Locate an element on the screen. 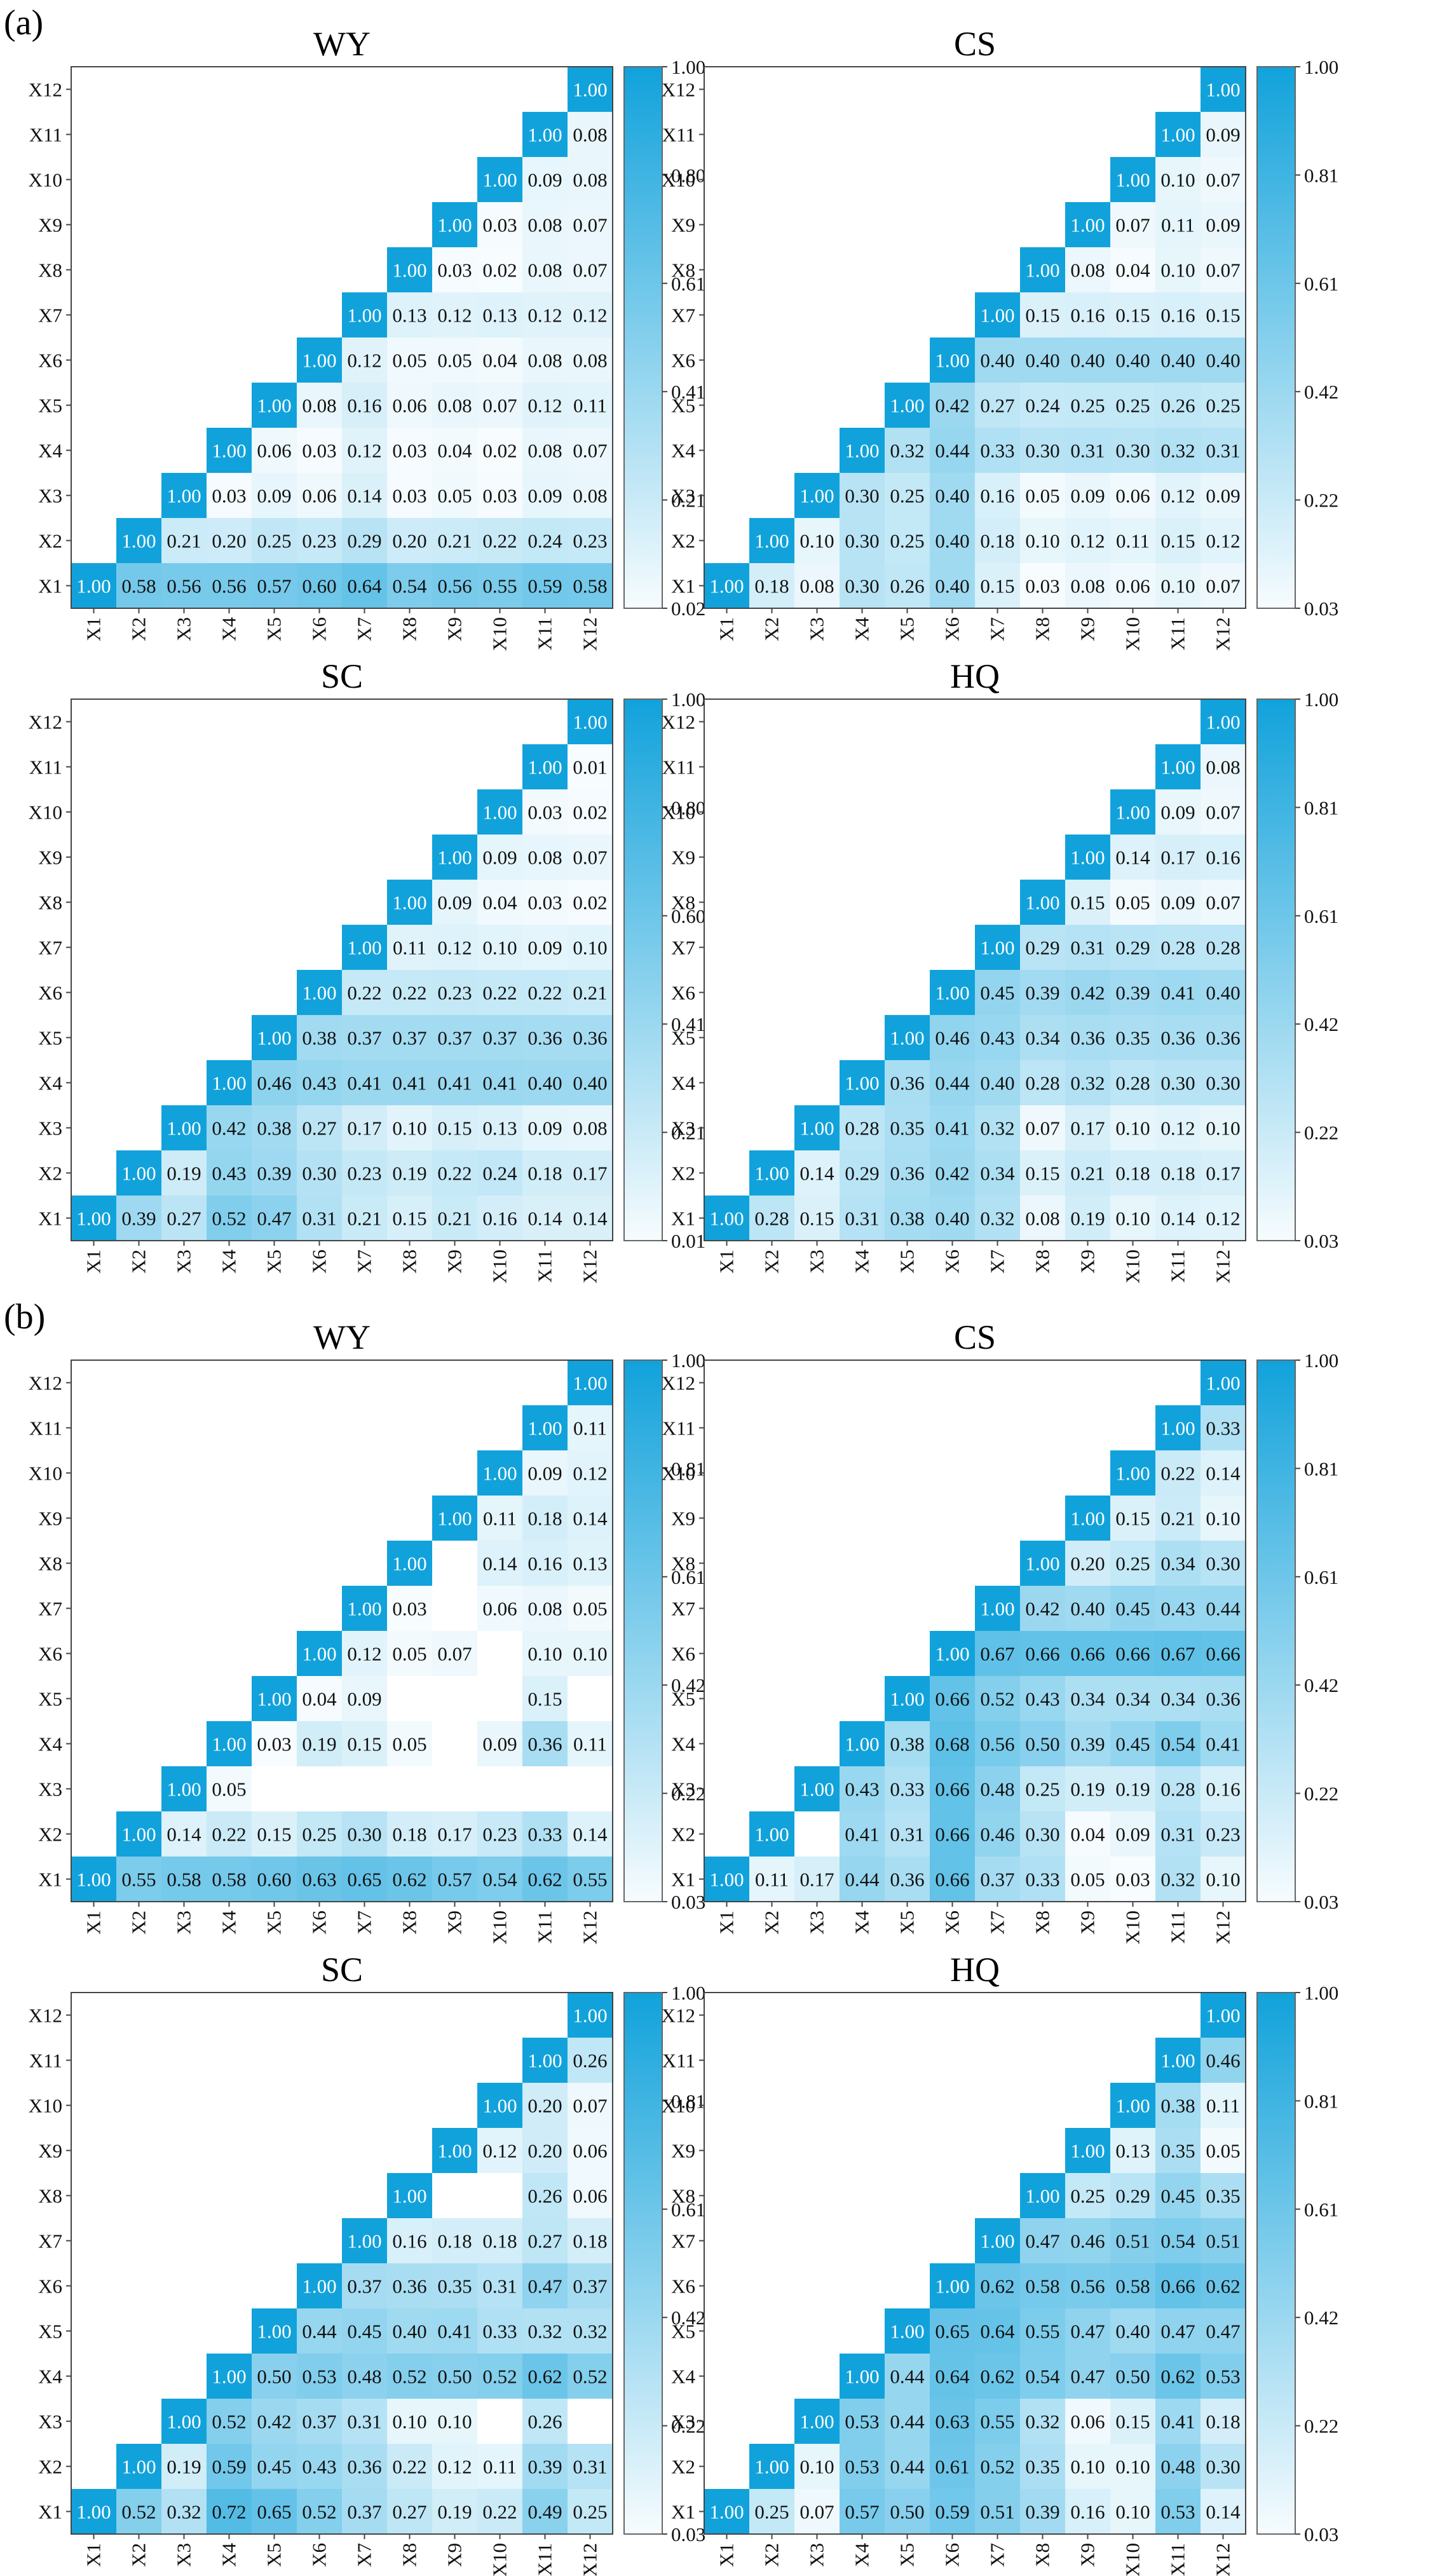 This screenshot has height=2576, width=1456. cell-label: 0.28 is located at coordinates (1223, 948).